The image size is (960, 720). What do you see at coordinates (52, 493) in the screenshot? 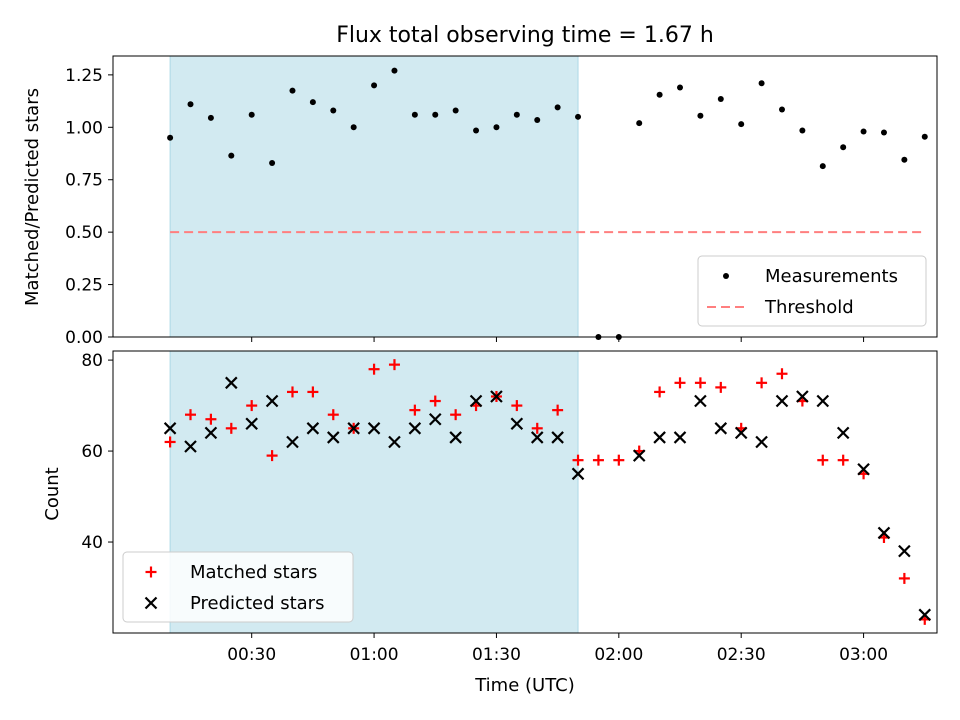
I see `bottom-y-axis-label: Count` at bounding box center [52, 493].